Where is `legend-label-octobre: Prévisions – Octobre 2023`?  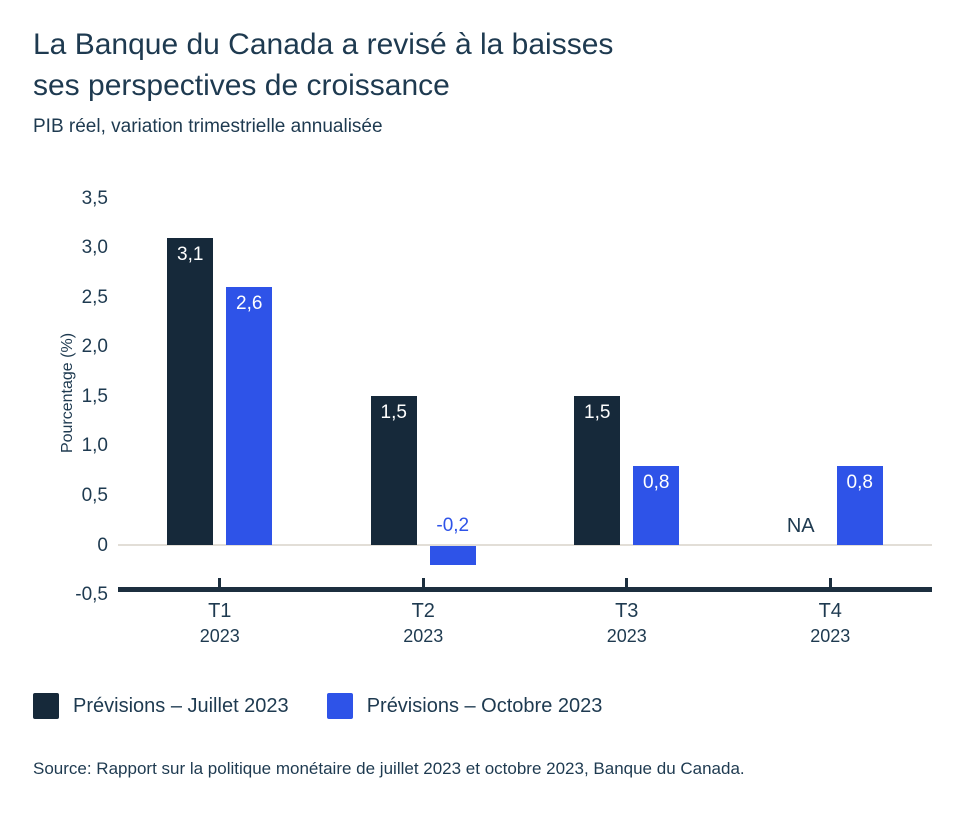 legend-label-octobre: Prévisions – Octobre 2023 is located at coordinates (484, 705).